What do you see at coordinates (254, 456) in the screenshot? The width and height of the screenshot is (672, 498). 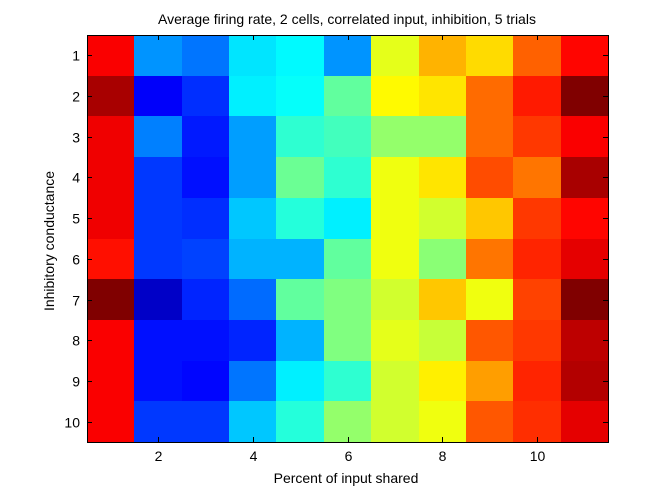 I see `x-tick-label: 4` at bounding box center [254, 456].